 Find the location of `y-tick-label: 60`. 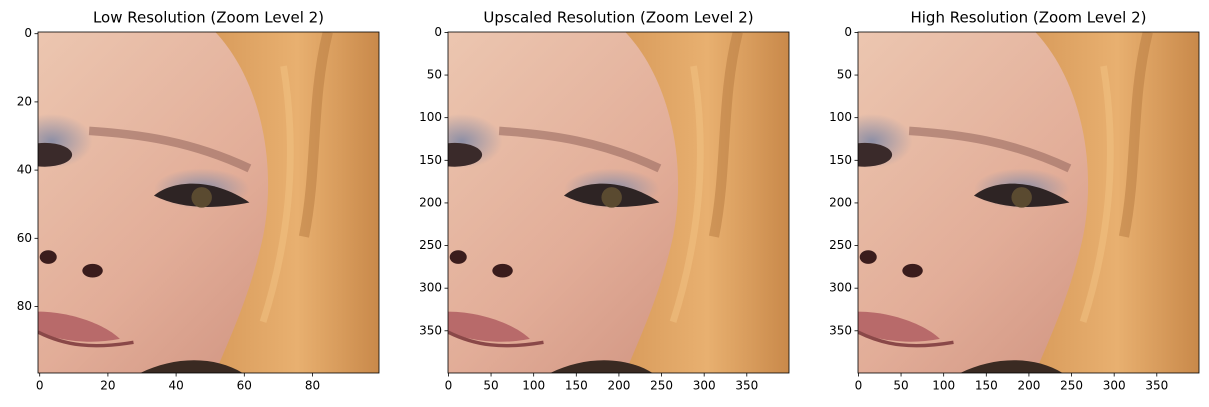

y-tick-label: 60 is located at coordinates (24, 238).